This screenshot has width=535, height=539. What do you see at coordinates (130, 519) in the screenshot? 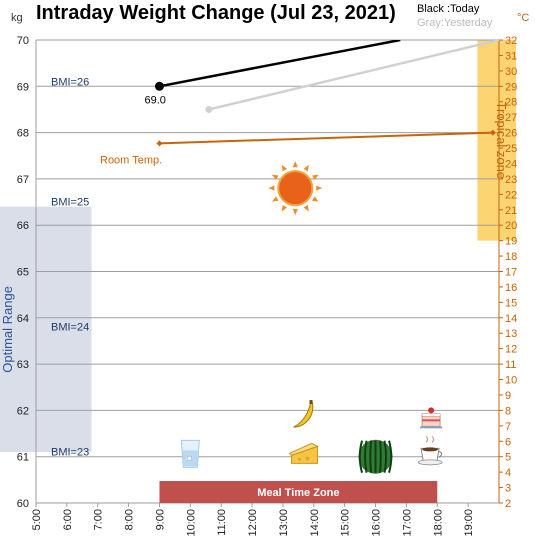
I see `x-tick-label: 8:00` at bounding box center [130, 519].